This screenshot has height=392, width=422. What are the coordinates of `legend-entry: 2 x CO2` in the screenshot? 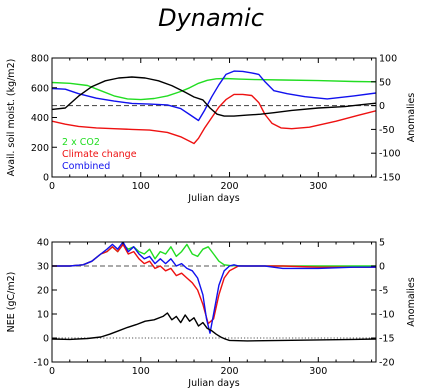 It's located at (81, 142).